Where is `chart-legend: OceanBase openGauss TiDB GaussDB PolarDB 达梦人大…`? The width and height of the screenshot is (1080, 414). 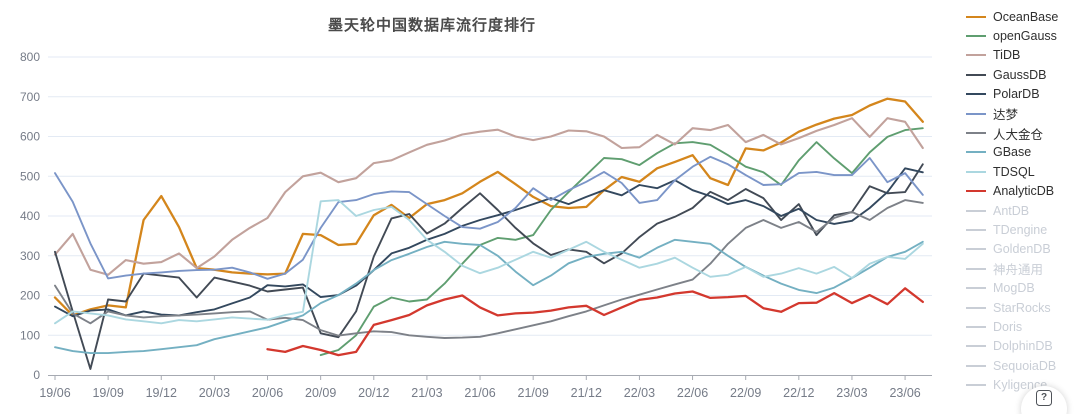
chart-legend: OceanBase openGauss TiDB GaussDB PolarDB 达梦人大… is located at coordinates (1023, 201).